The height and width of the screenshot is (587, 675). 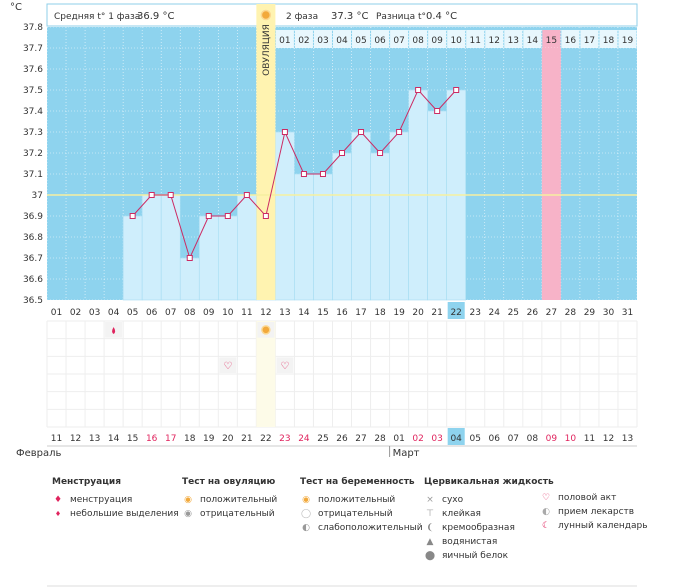 What do you see at coordinates (552, 439) in the screenshot?
I see `calendar-day-label: 09` at bounding box center [552, 439].